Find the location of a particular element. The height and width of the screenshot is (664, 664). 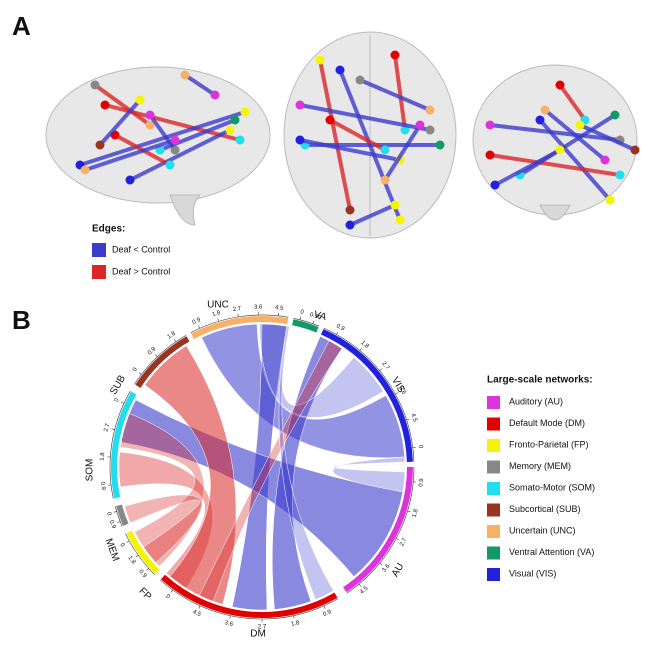

legend-label: Ventral Attention (VA) is located at coordinates (551, 552).